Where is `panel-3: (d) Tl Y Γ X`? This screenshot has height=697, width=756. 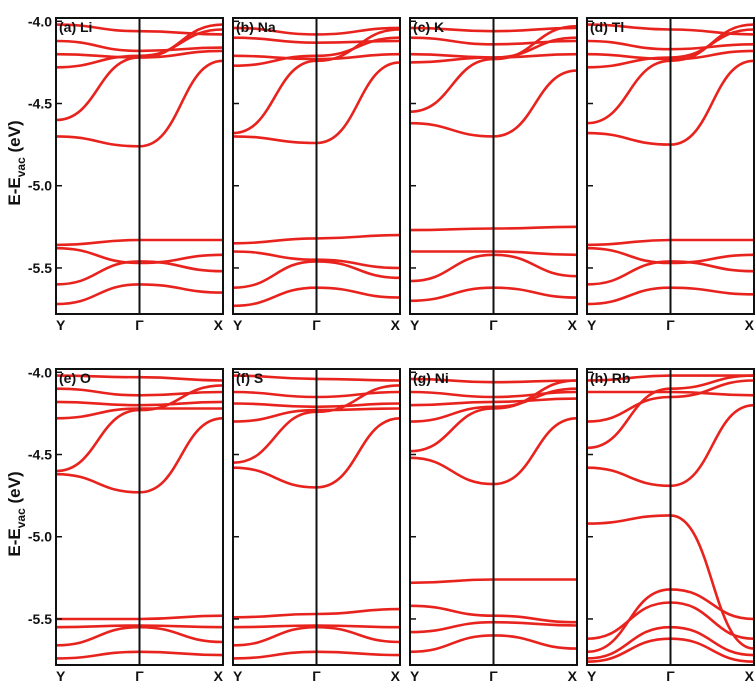 panel-3: (d) Tl Y Γ X is located at coordinates (670, 175).